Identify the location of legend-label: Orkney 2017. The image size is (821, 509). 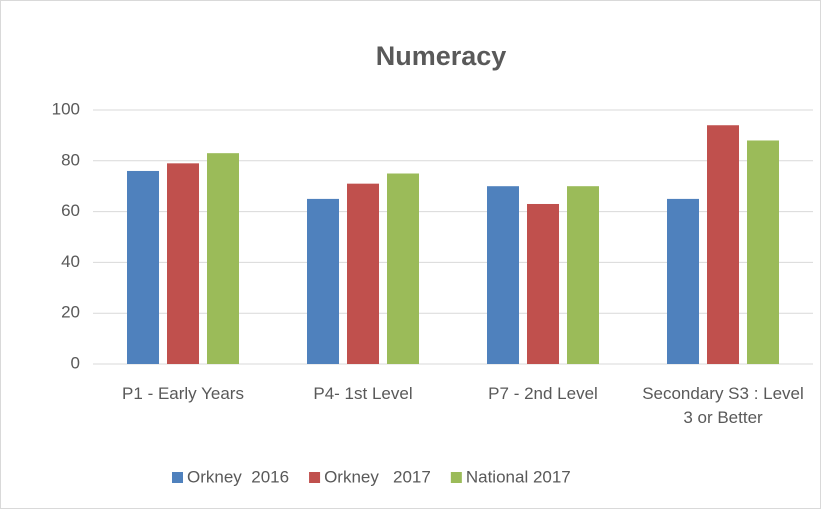
(377, 476).